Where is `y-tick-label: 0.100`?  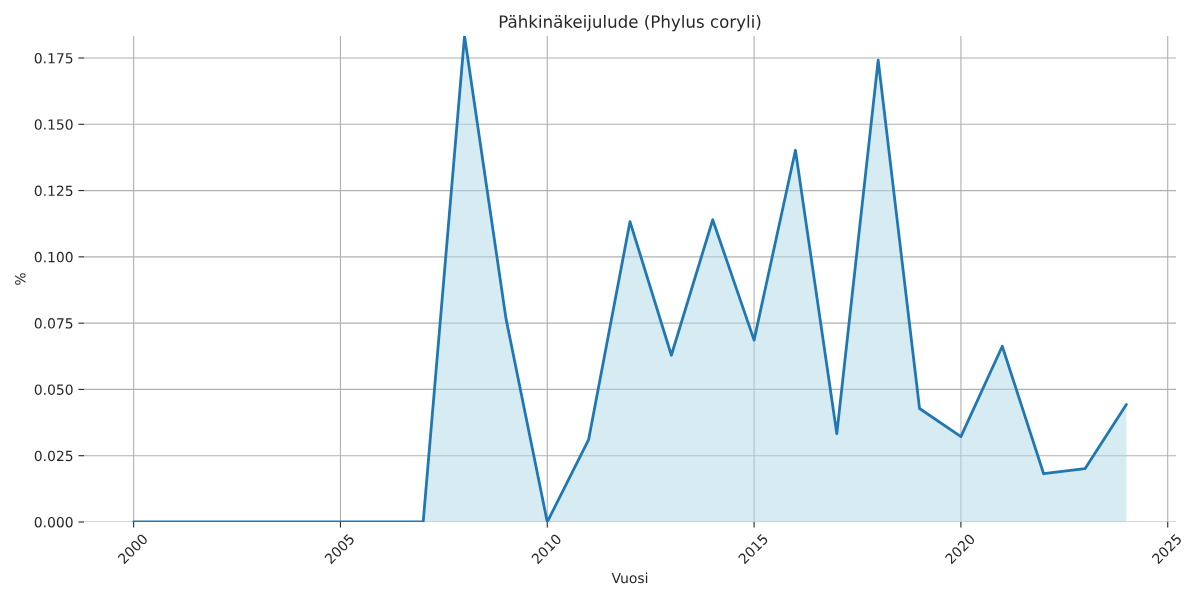
y-tick-label: 0.100 is located at coordinates (53, 257).